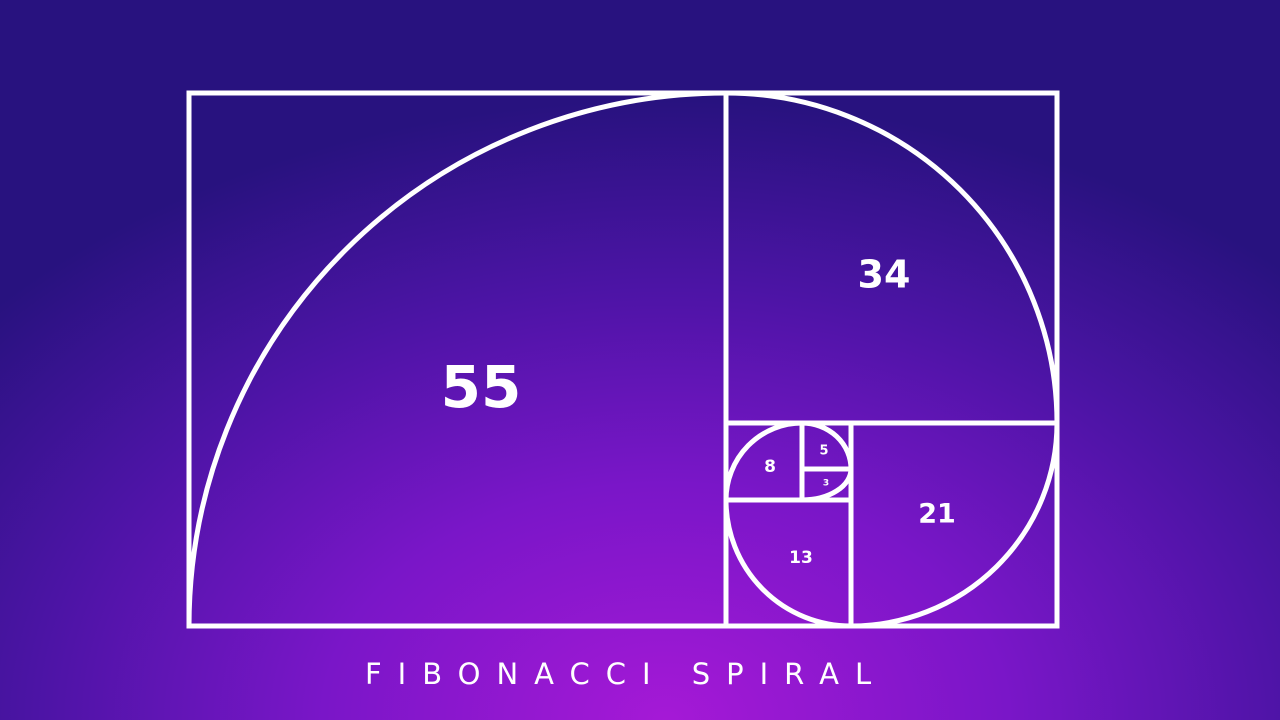 The height and width of the screenshot is (720, 1280). I want to click on label-34: 34, so click(884, 275).